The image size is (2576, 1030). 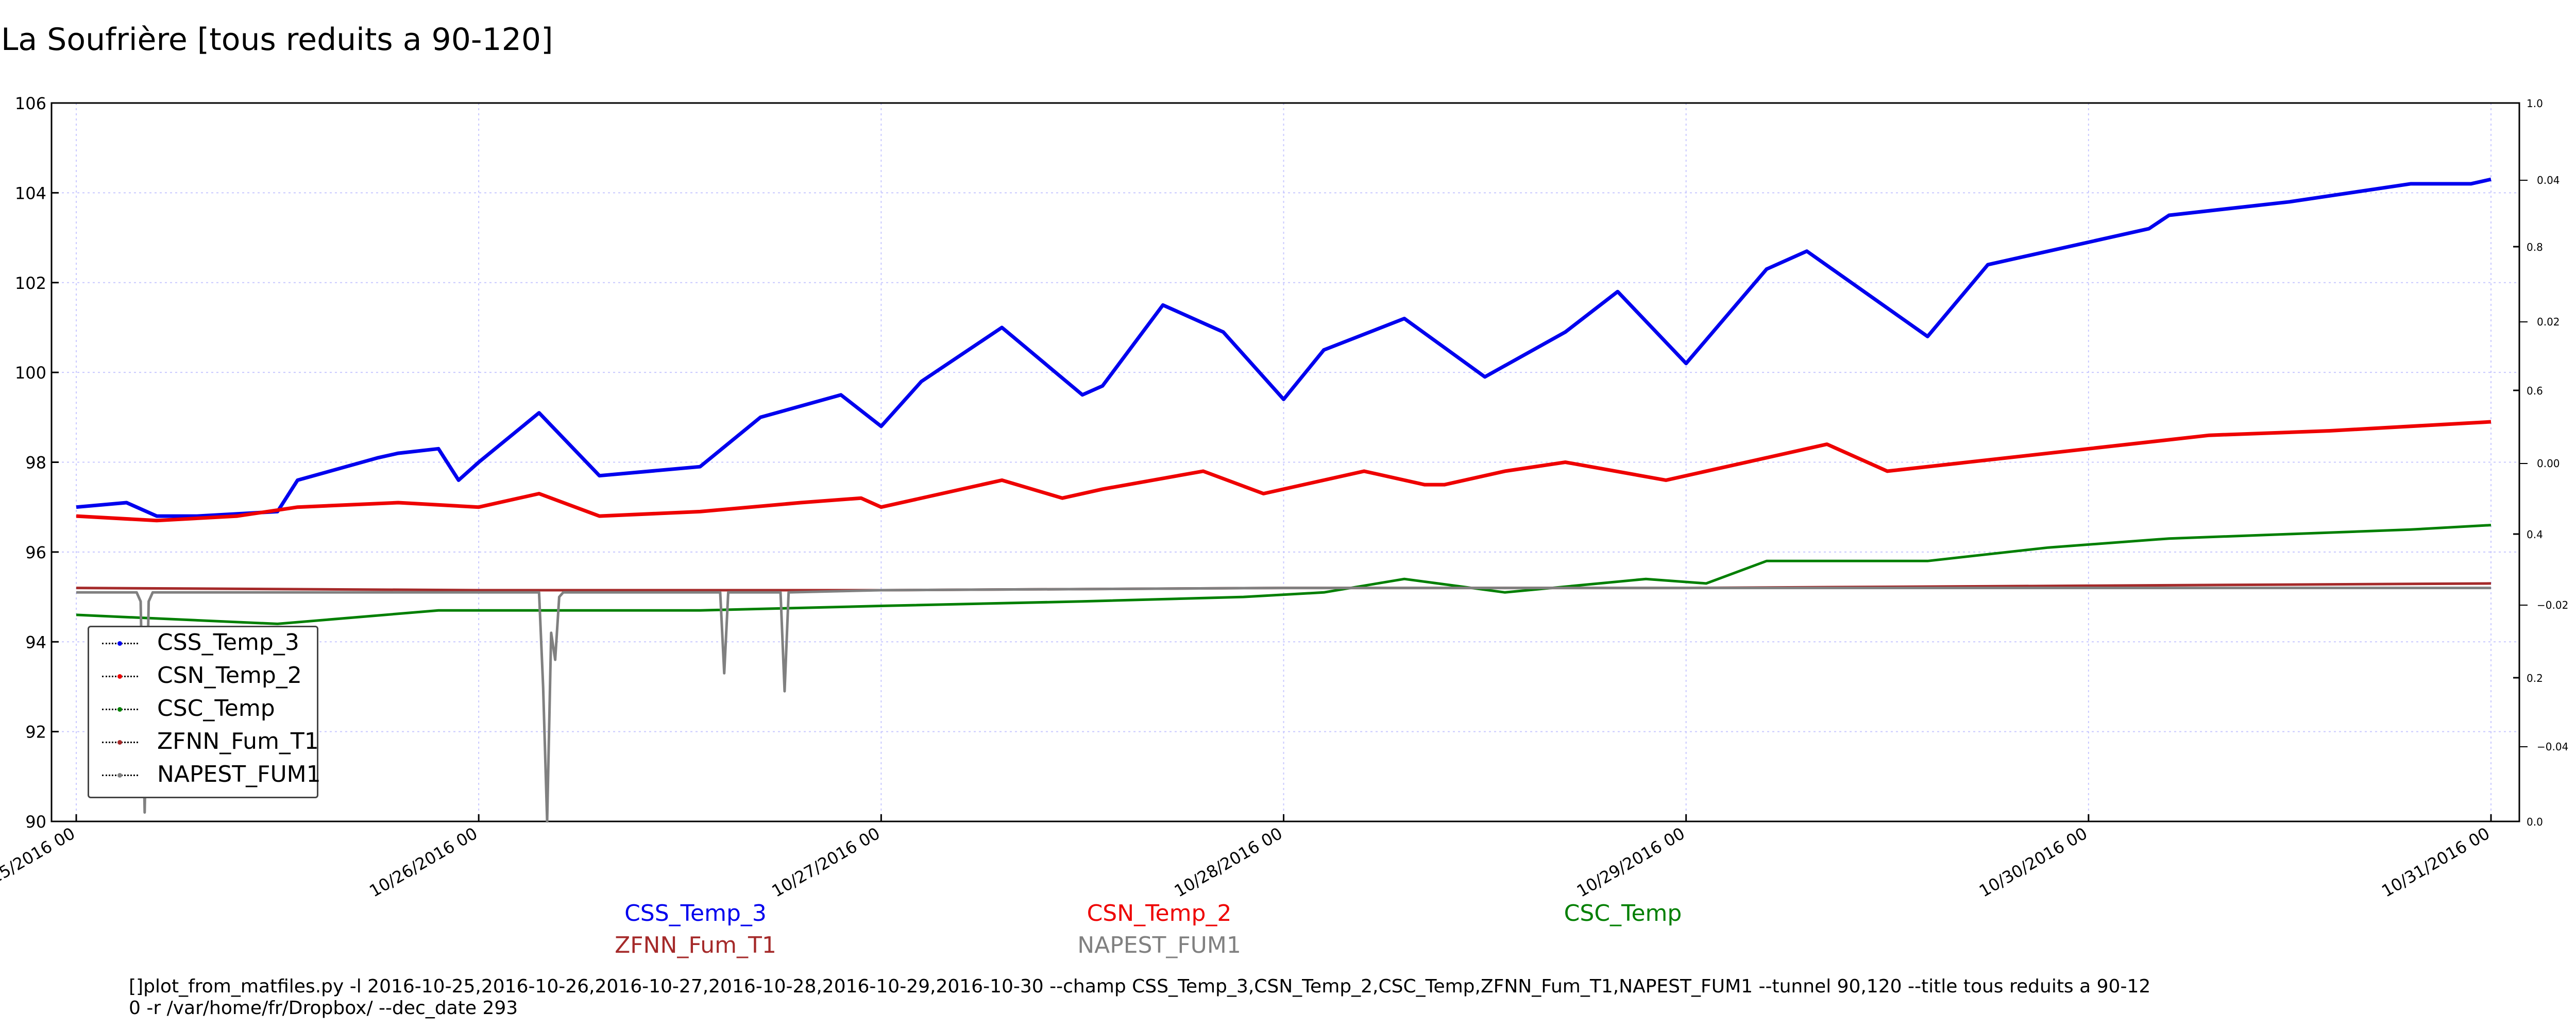 What do you see at coordinates (2535, 534) in the screenshot?
I see `right-outer-tick-label: 0.4` at bounding box center [2535, 534].